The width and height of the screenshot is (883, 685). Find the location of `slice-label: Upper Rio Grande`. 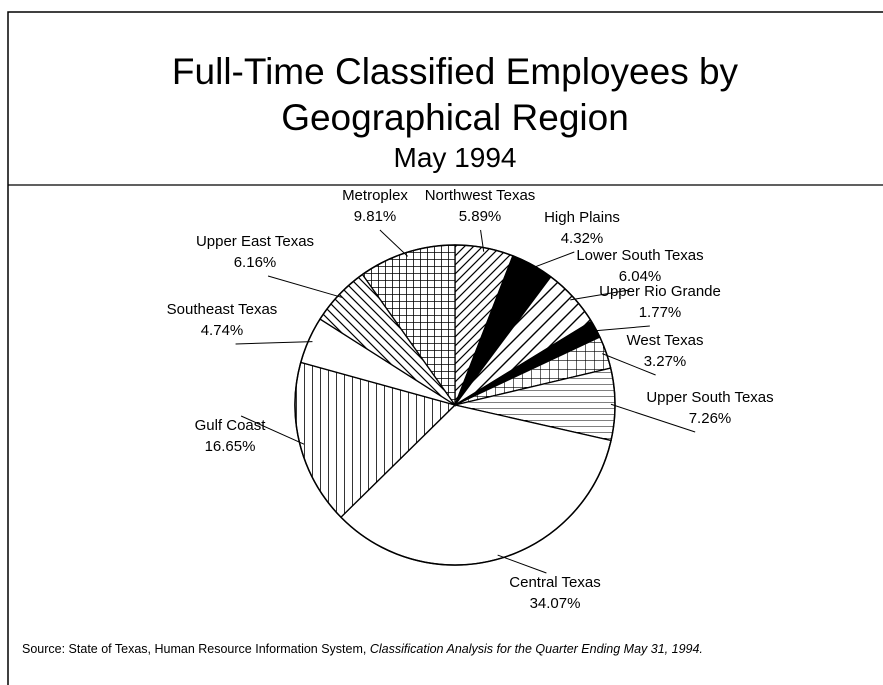

slice-label: Upper Rio Grande is located at coordinates (660, 291).